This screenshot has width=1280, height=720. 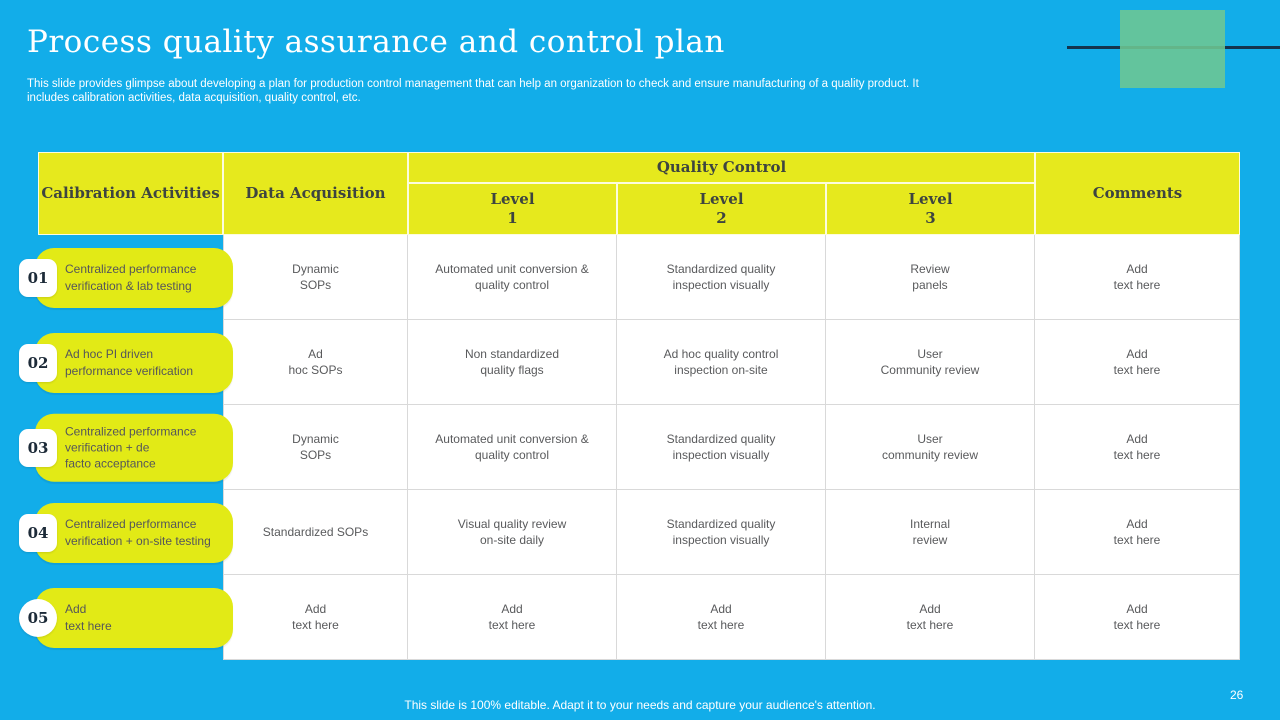 I want to click on table-row-label: 05 Add text here, so click(x=126, y=617).